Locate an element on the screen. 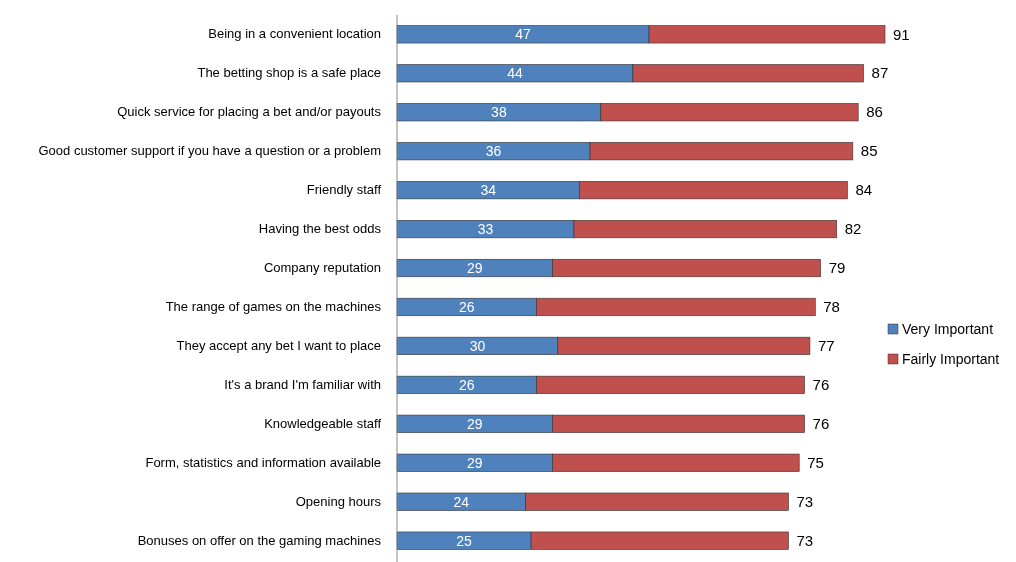 The width and height of the screenshot is (1016, 562). y-tick-label: Good customer support if you have a question or a problem is located at coordinates (209, 151).